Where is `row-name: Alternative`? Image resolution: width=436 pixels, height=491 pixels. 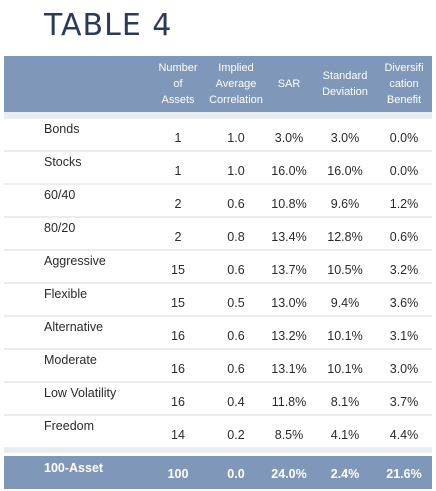 row-name: Alternative is located at coordinates (74, 327).